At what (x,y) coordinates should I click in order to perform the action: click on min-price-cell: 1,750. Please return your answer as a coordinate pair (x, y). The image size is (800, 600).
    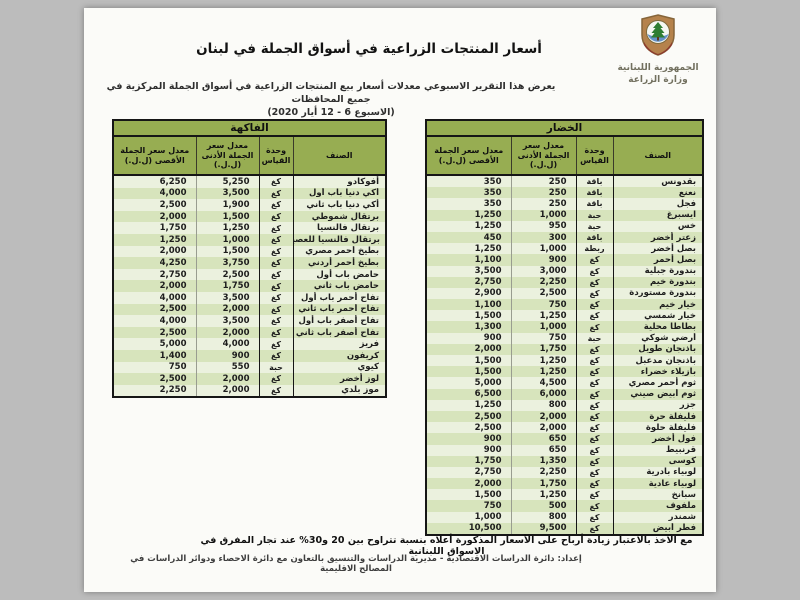
    Looking at the image, I should click on (543, 484).